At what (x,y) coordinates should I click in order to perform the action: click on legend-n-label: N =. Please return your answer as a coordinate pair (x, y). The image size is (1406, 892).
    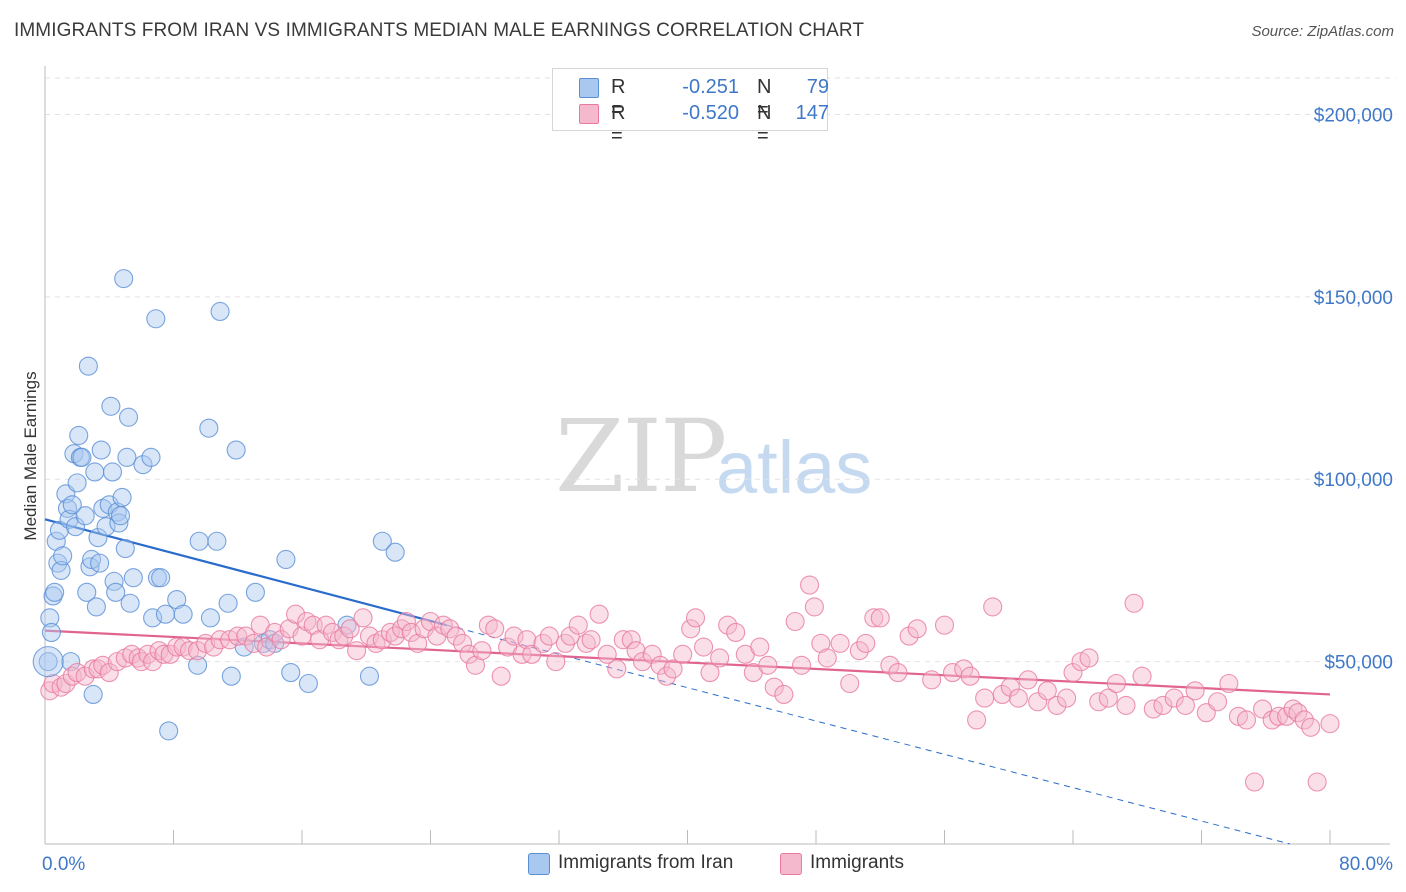
    Looking at the image, I should click on (764, 98).